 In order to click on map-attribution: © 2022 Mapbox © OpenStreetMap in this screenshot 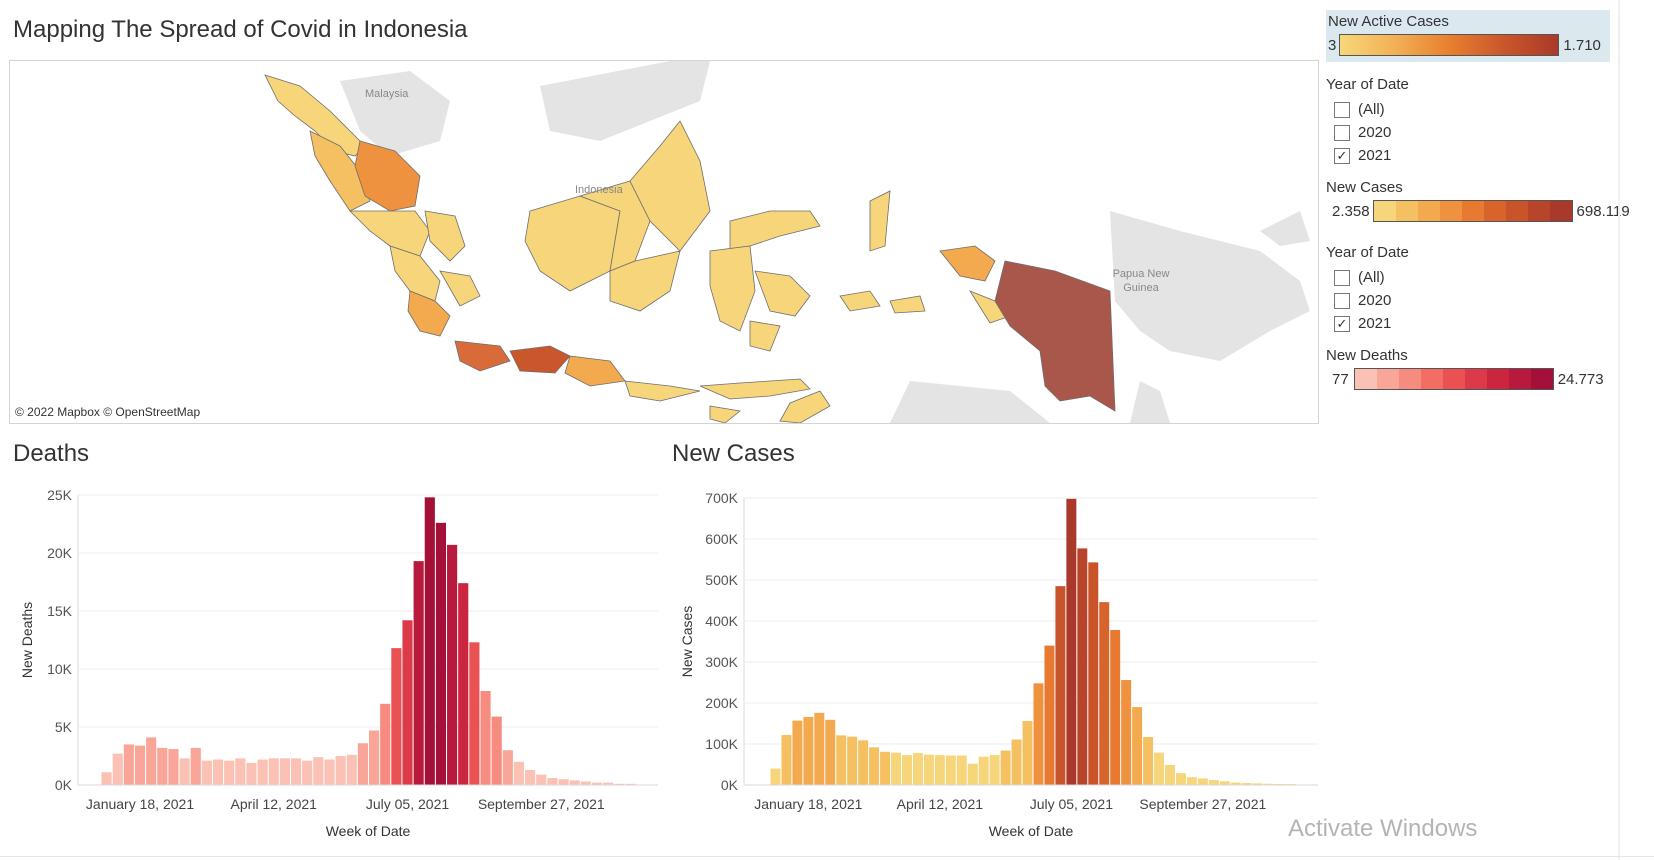, I will do `click(108, 412)`.